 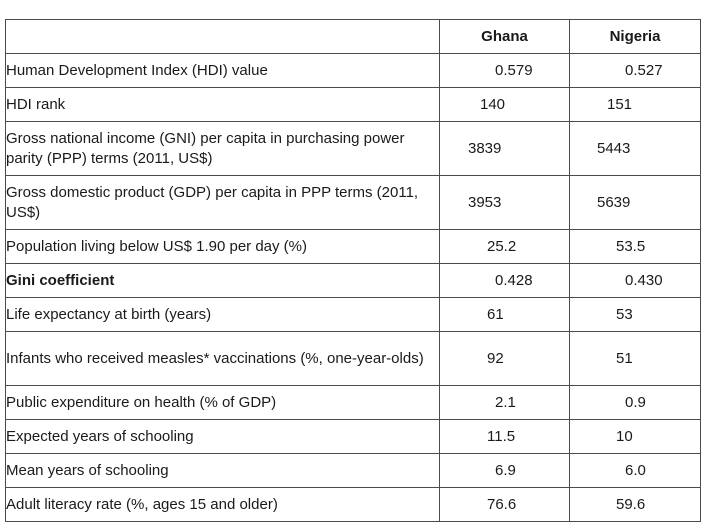 I want to click on nigeria-value: 53, so click(x=635, y=314).